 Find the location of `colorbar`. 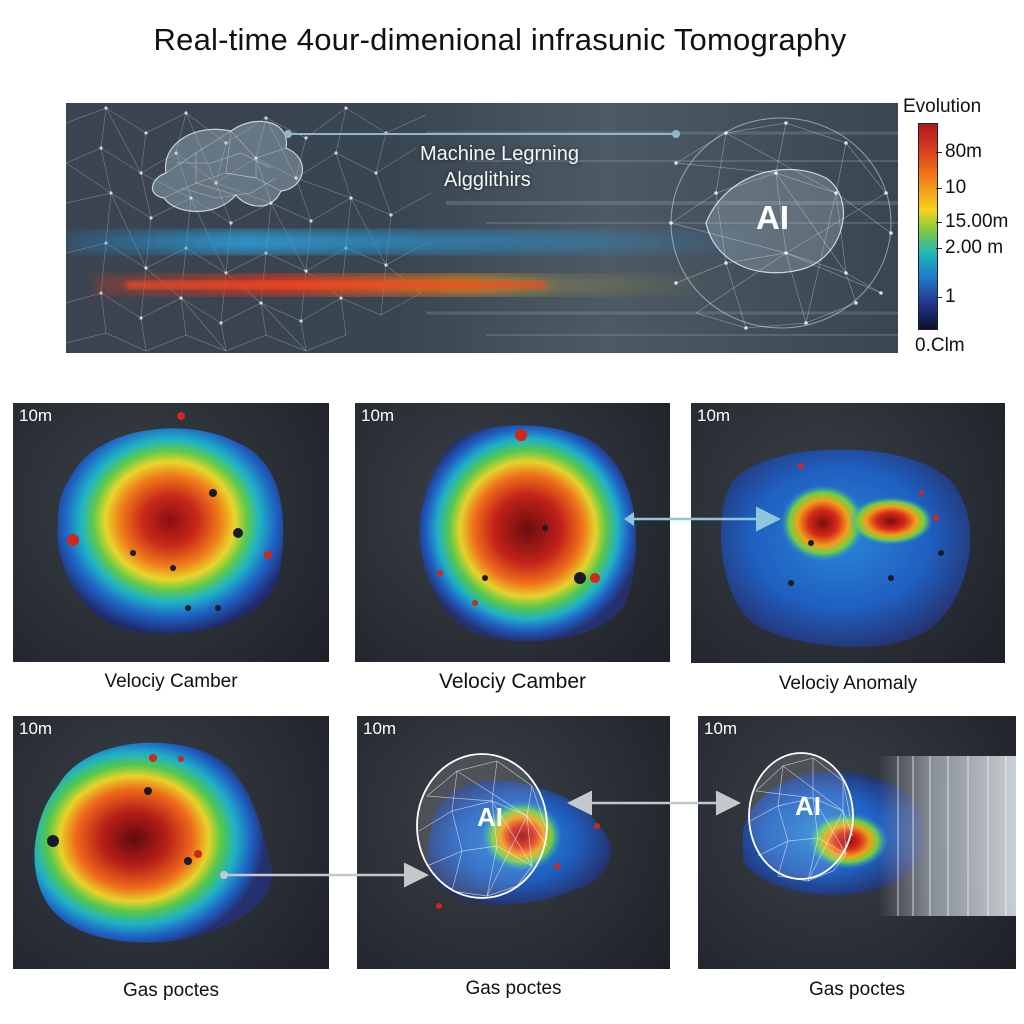

colorbar is located at coordinates (928, 226).